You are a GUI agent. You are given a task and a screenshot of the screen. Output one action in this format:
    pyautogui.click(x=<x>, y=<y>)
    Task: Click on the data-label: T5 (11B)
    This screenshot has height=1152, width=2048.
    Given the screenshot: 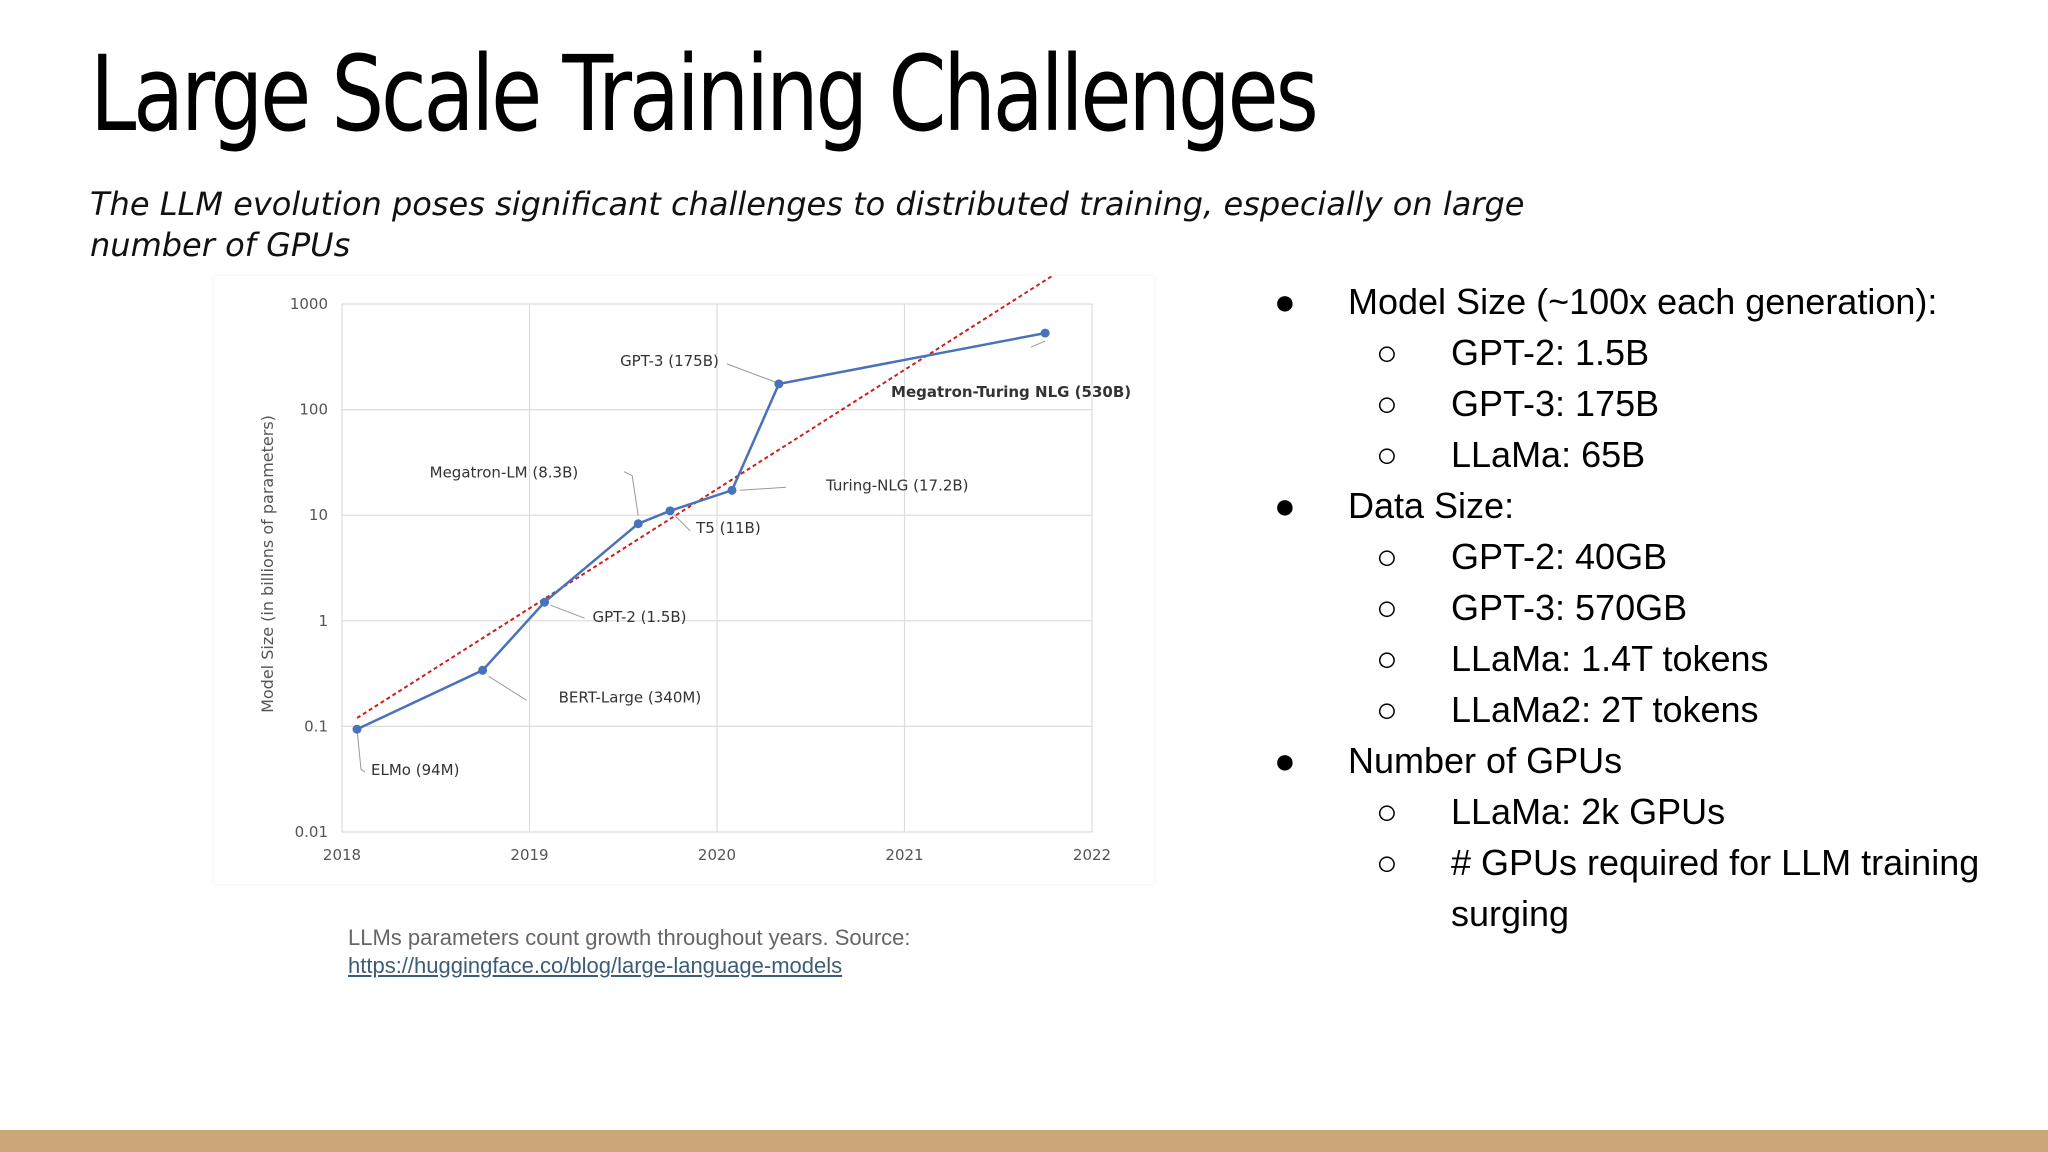 What is the action you would take?
    pyautogui.click(x=728, y=528)
    